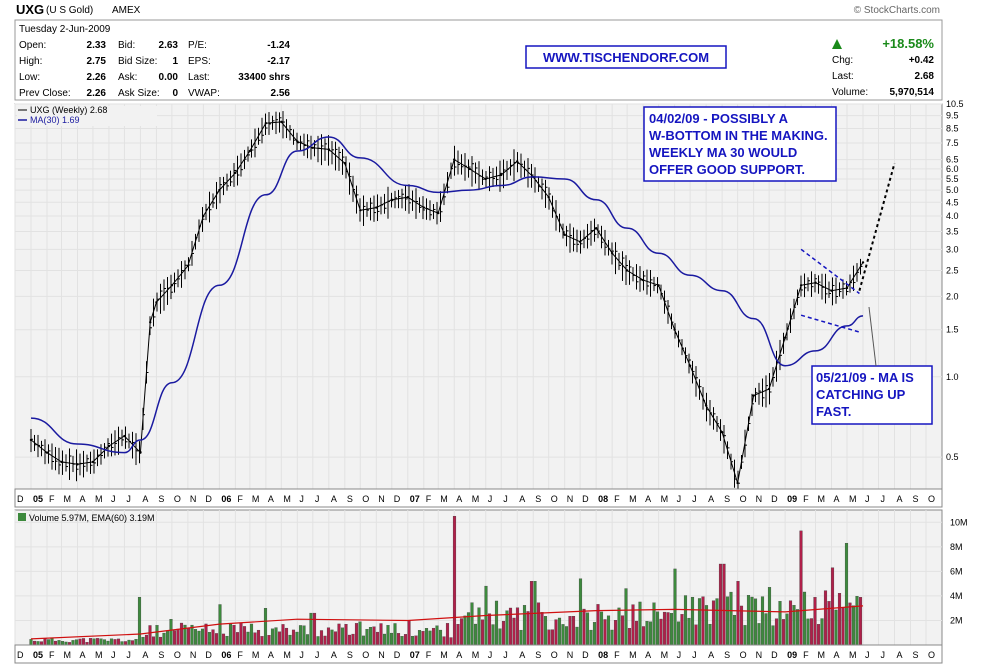  Describe the element at coordinates (447, 622) in the screenshot. I see `ema60-line` at that location.